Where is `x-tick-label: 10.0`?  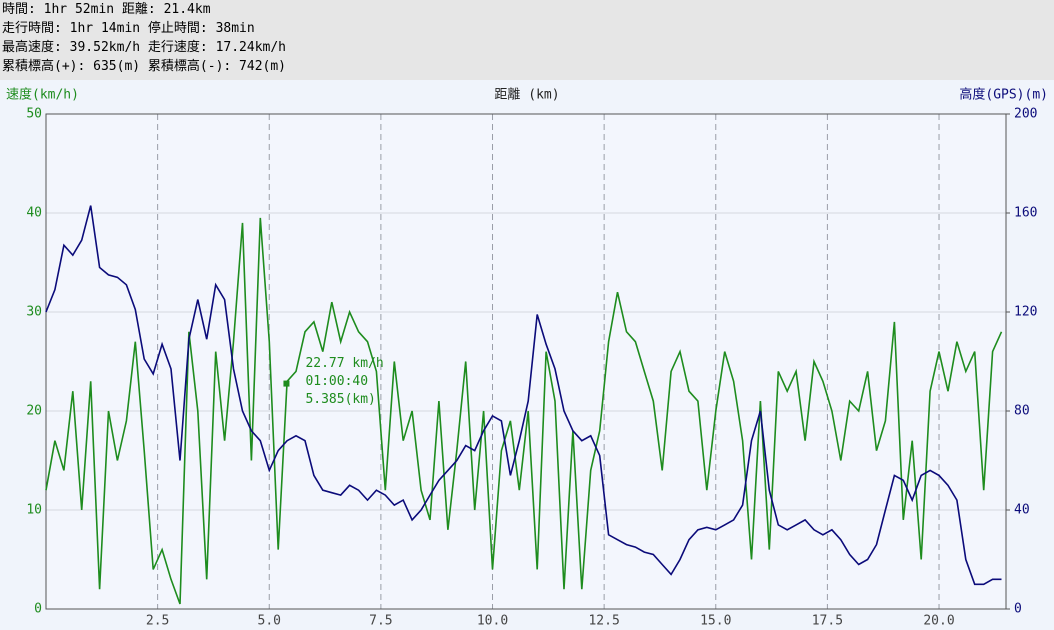
x-tick-label: 10.0 is located at coordinates (492, 621).